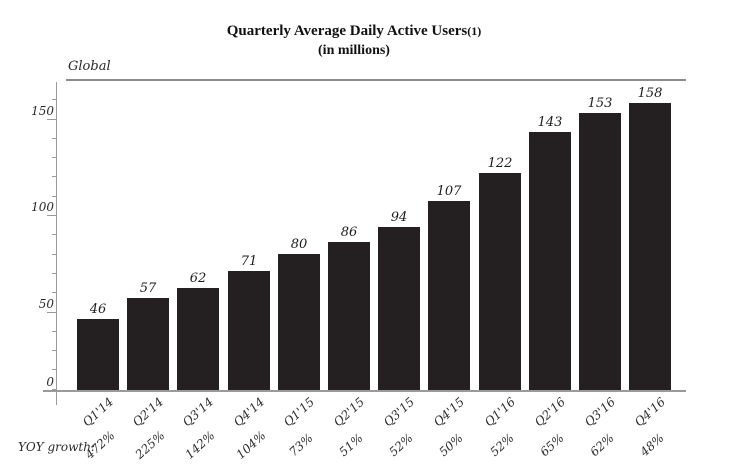 This screenshot has width=734, height=467. I want to click on bar-value-label: 143, so click(550, 122).